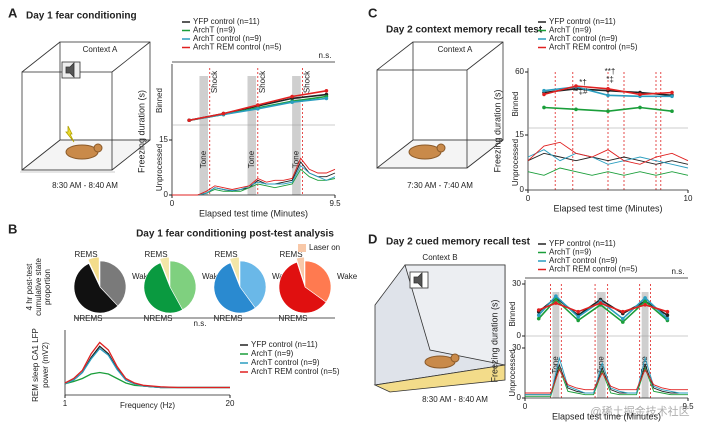 Image resolution: width=720 pixels, height=432 pixels. I want to click on context-c-box, so click(440, 105).